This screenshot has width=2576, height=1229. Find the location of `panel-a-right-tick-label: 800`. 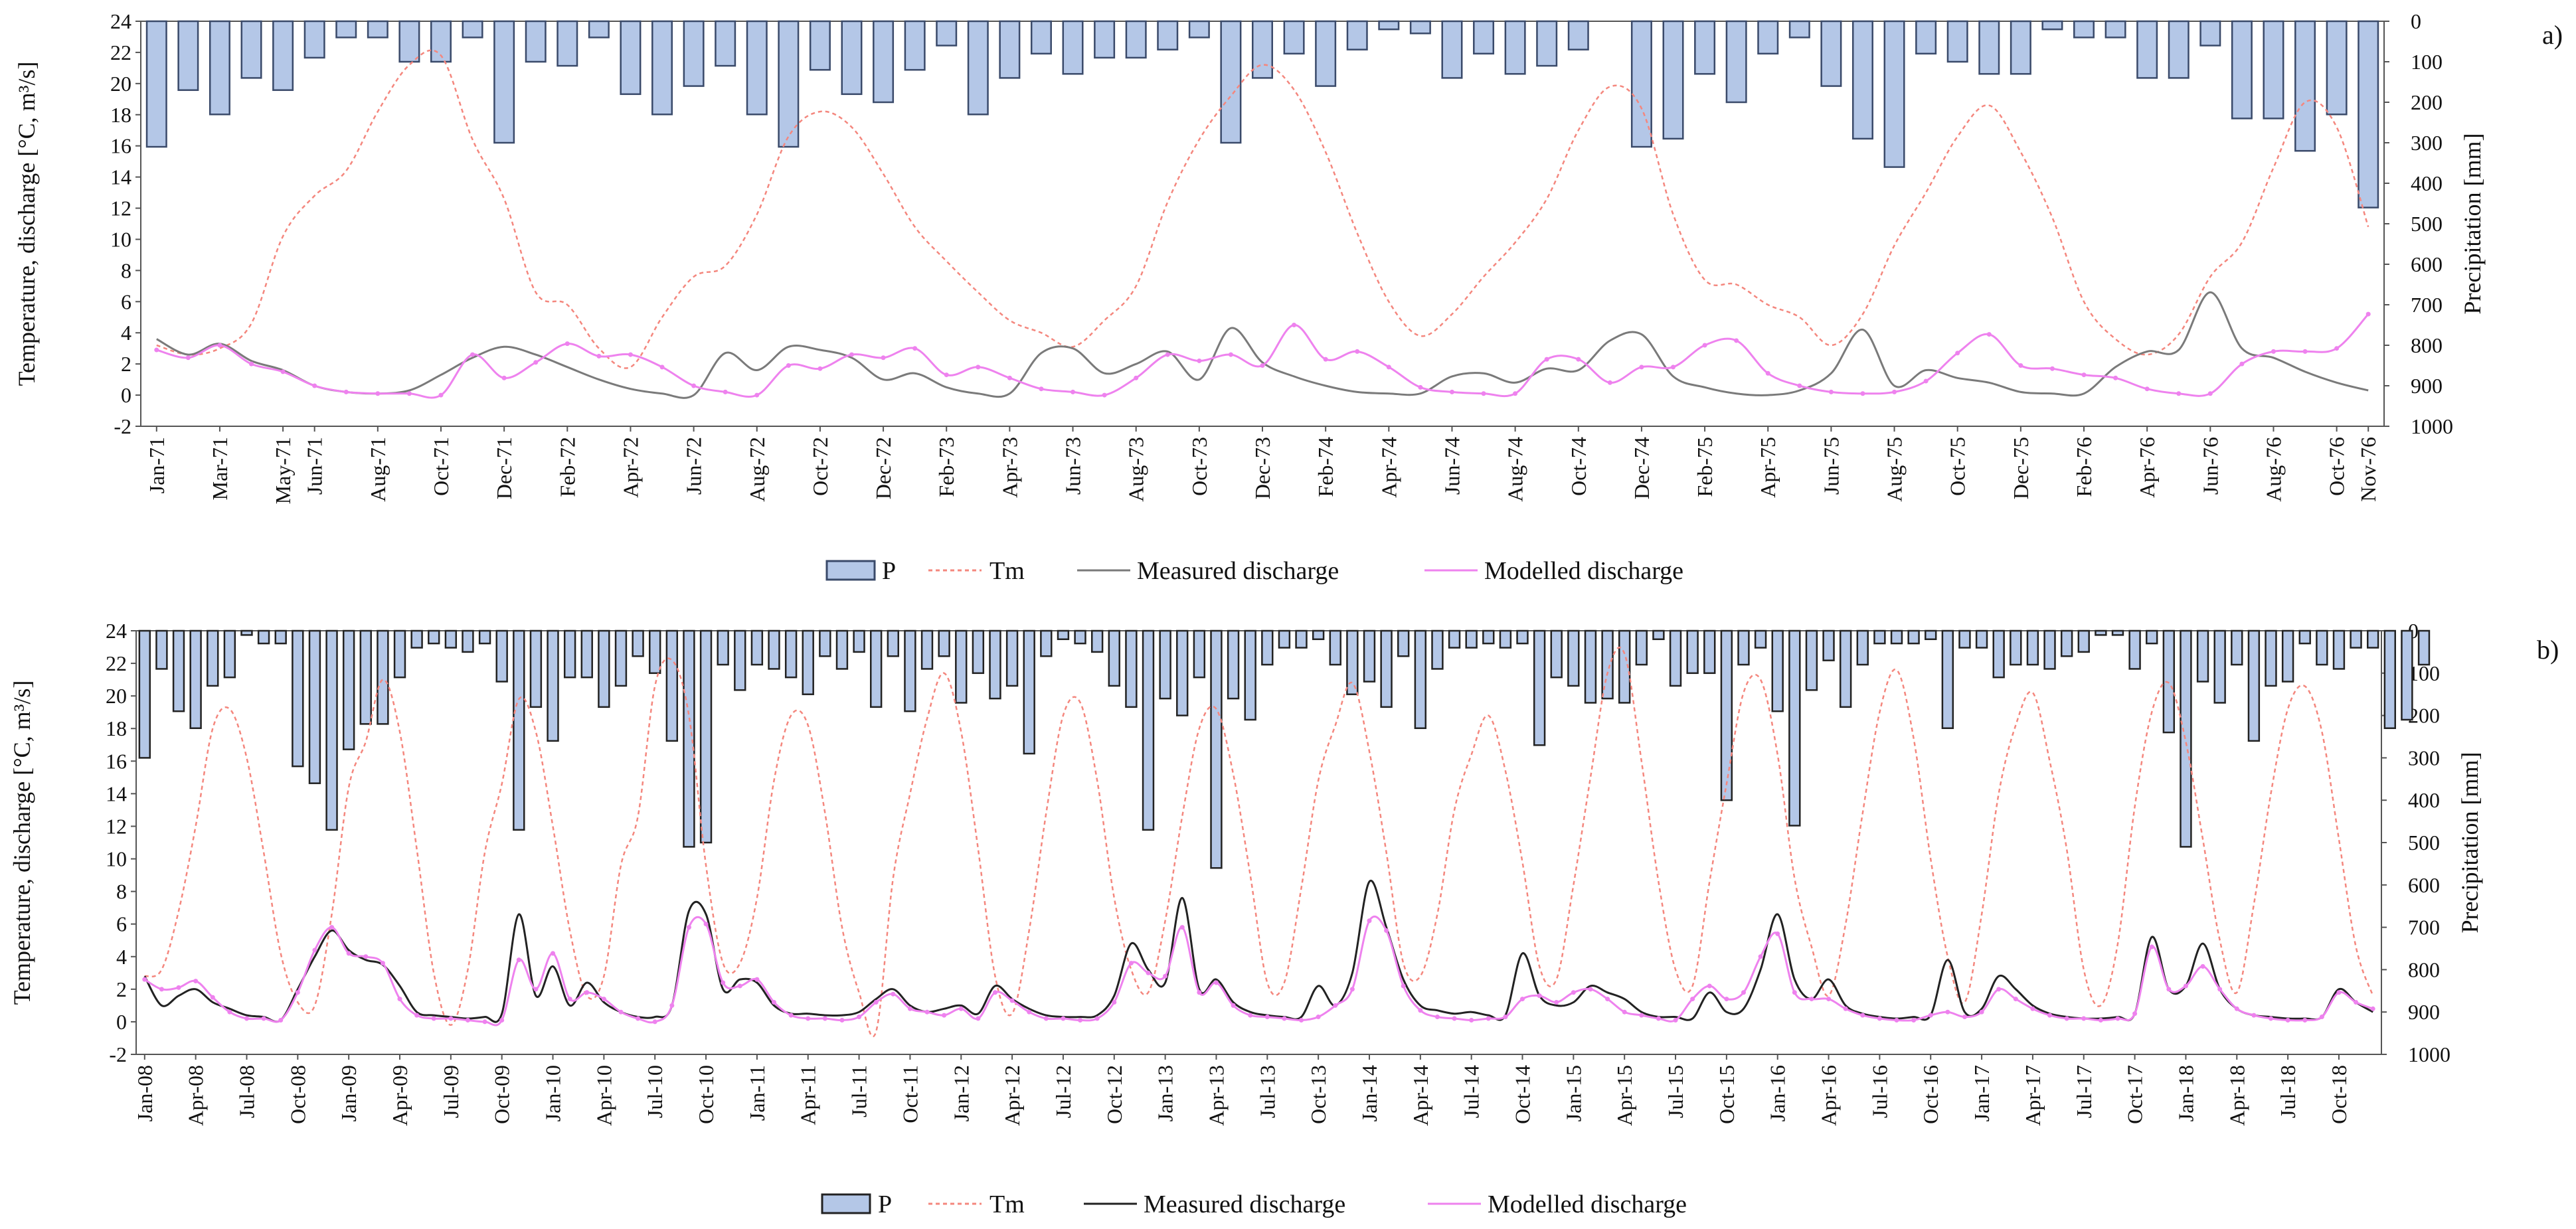

panel-a-right-tick-label: 800 is located at coordinates (2427, 345).